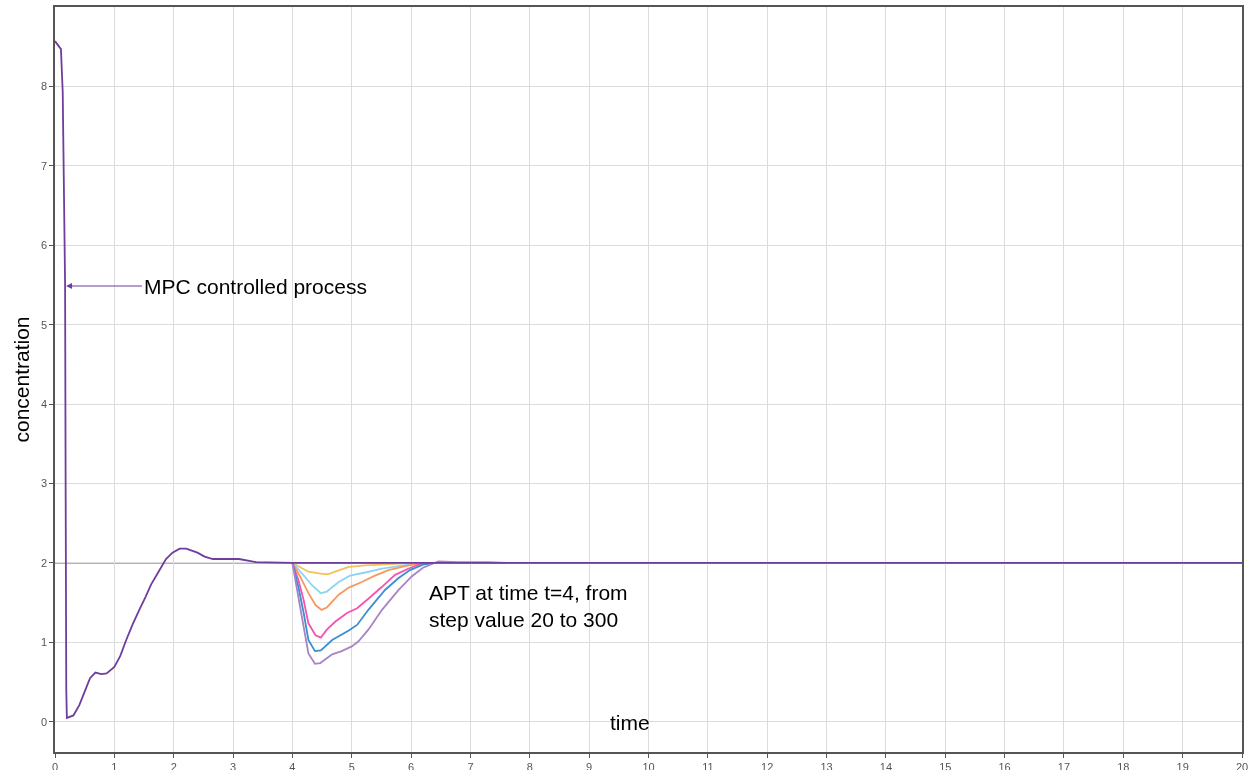 The height and width of the screenshot is (770, 1252). I want to click on y-tick-label: 3, so click(44, 483).